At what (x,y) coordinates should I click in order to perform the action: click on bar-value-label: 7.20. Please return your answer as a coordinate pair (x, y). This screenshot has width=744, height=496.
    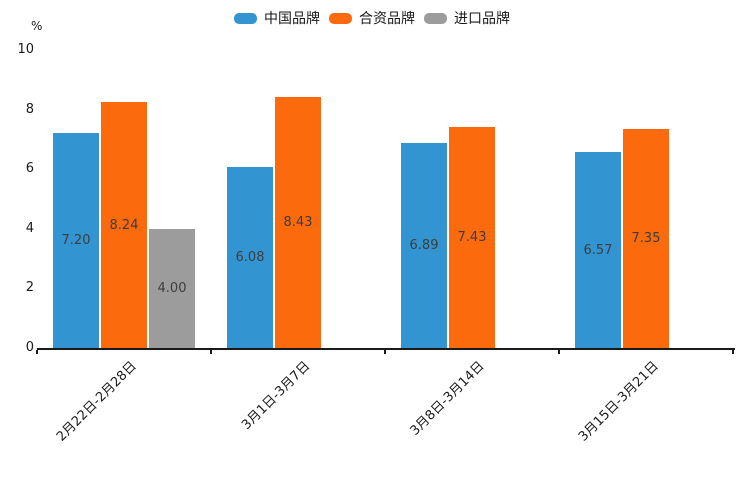
    Looking at the image, I should click on (76, 240).